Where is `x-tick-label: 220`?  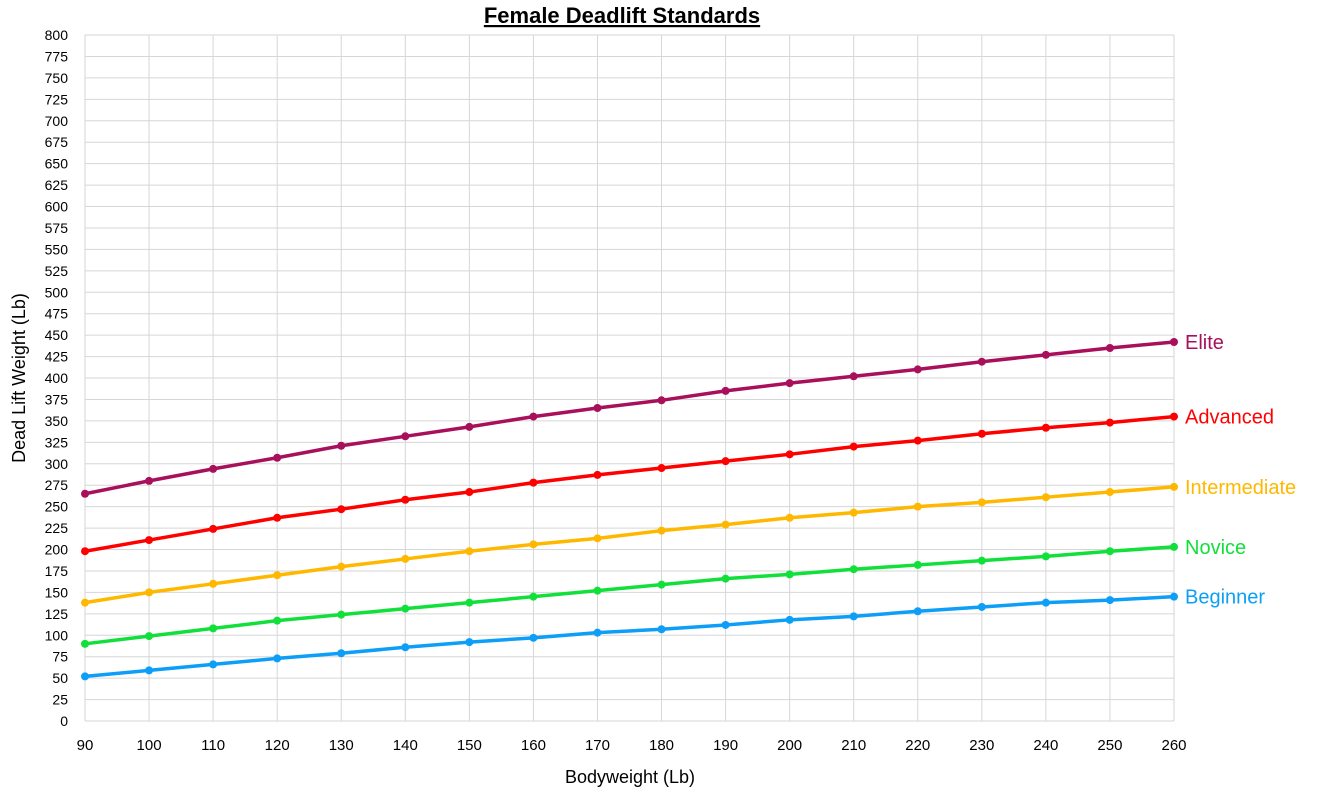
x-tick-label: 220 is located at coordinates (917, 745).